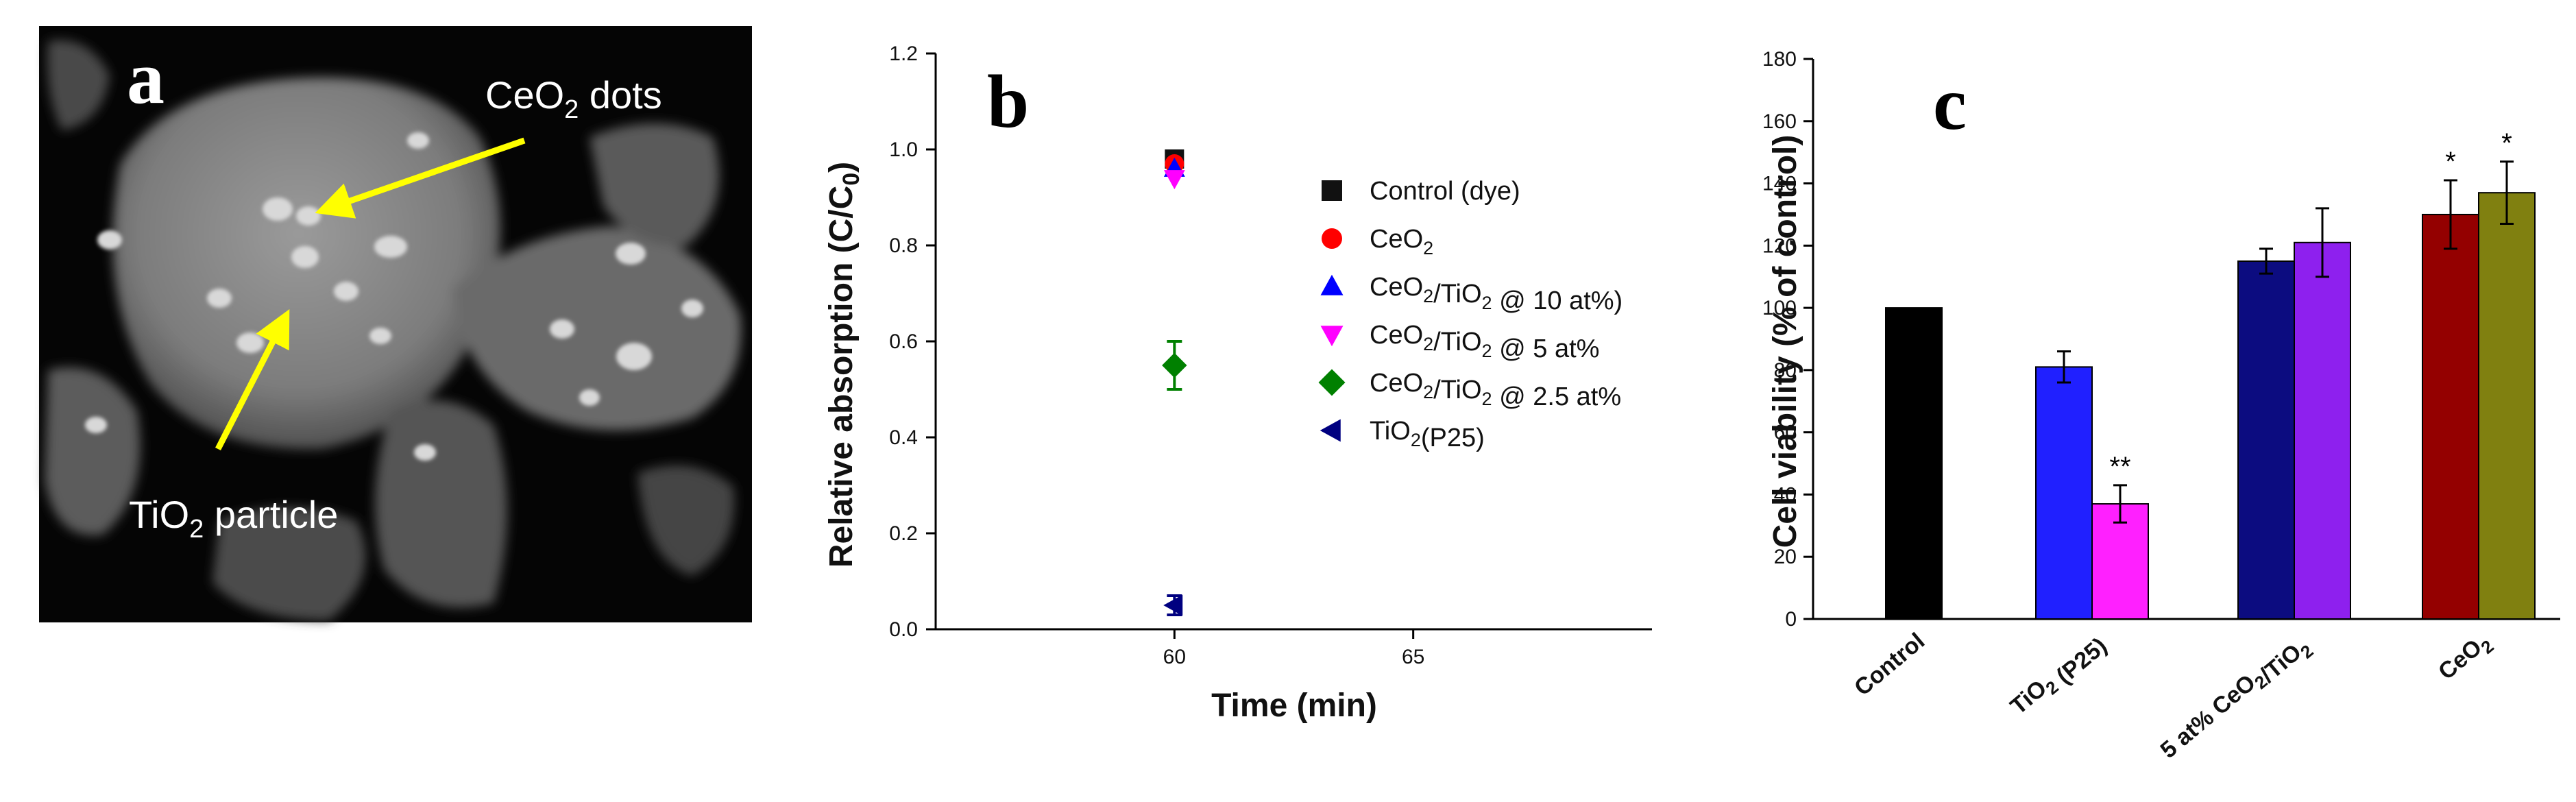  I want to click on c-y-axis-title: Cell viability (% of control), so click(1785, 341).